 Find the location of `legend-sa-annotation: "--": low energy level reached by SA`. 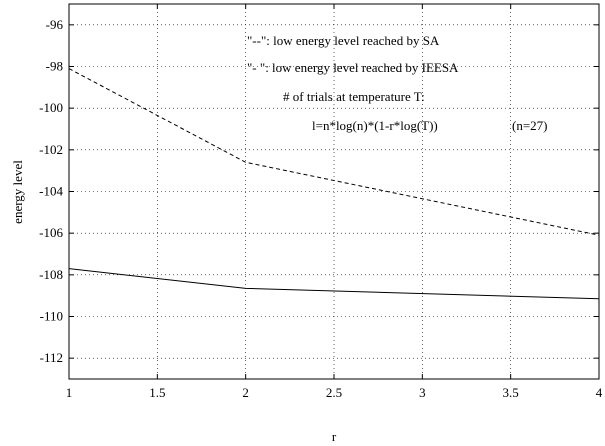

legend-sa-annotation: "--": low energy level reached by SA is located at coordinates (343, 40).